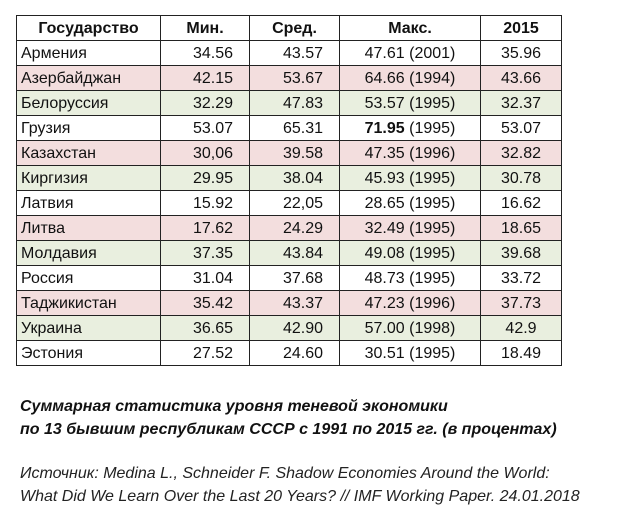  What do you see at coordinates (205, 28) in the screenshot?
I see `header-min: Мин.` at bounding box center [205, 28].